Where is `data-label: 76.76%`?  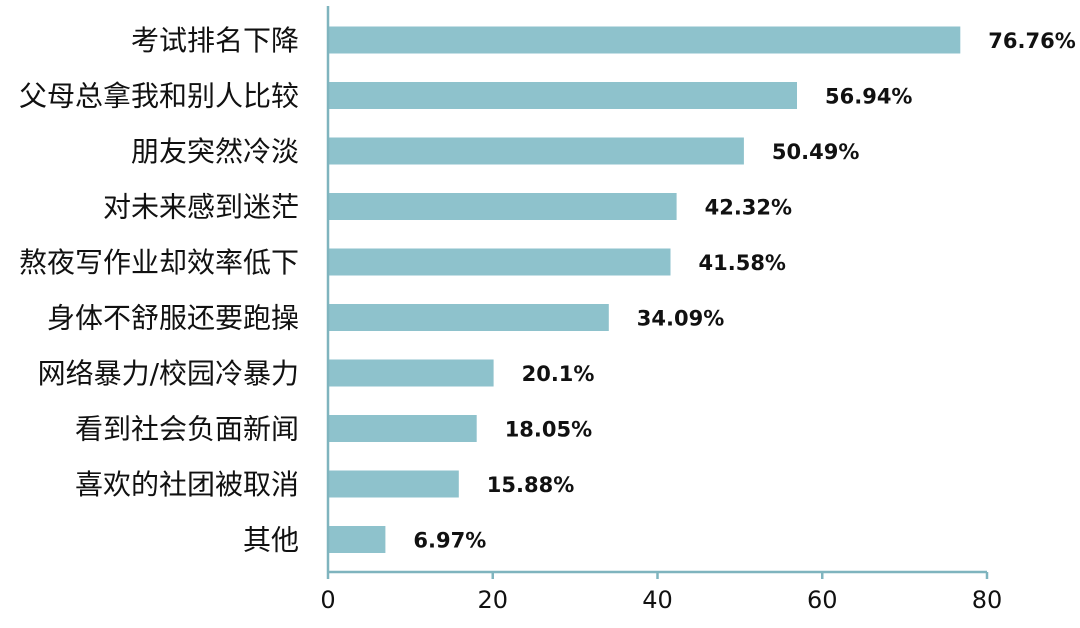
data-label: 76.76% is located at coordinates (1031, 41).